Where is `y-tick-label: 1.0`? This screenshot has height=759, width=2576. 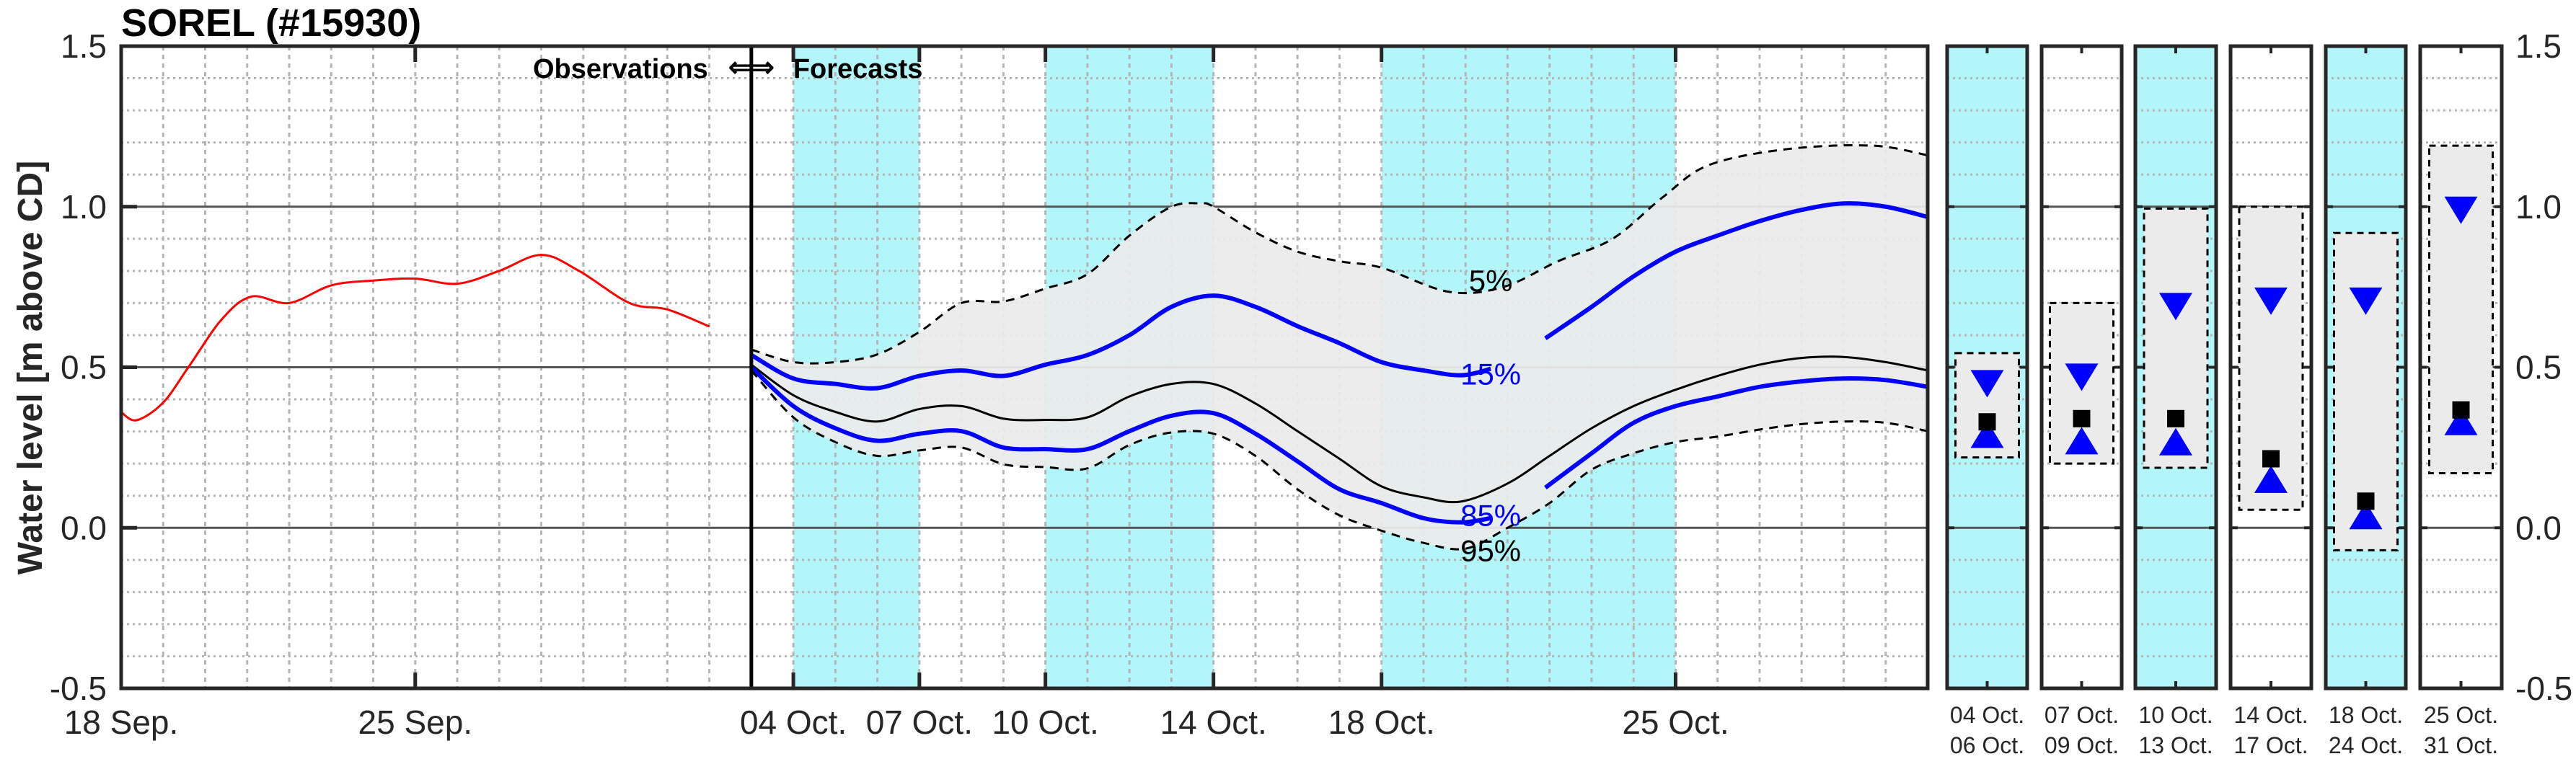 y-tick-label: 1.0 is located at coordinates (84, 207).